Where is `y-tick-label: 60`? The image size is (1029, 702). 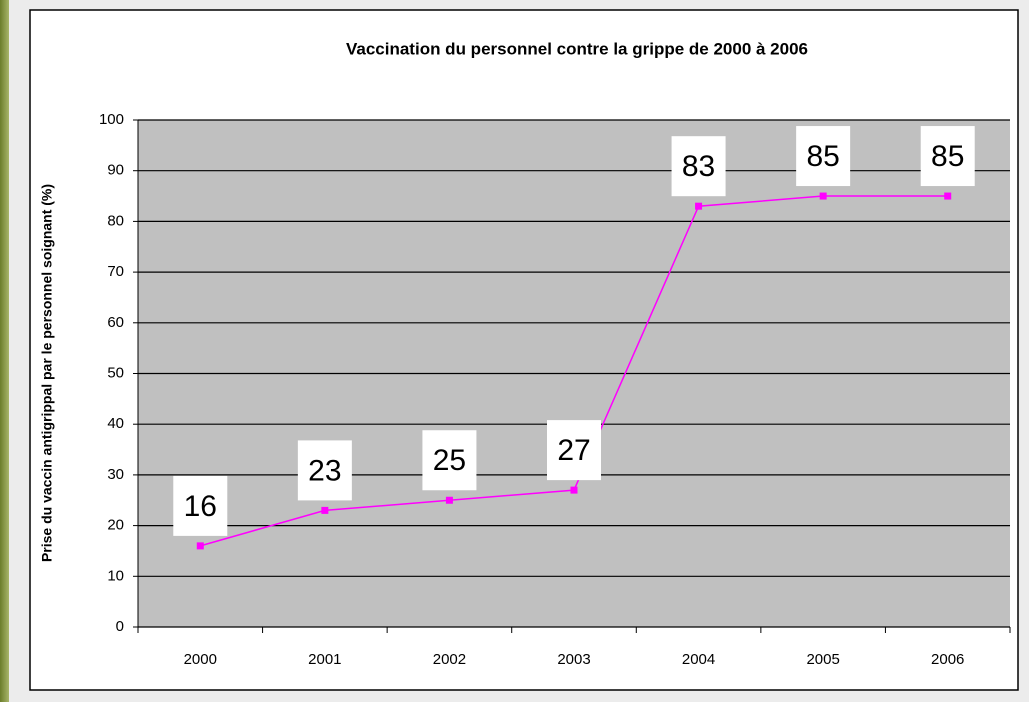 y-tick-label: 60 is located at coordinates (115, 322).